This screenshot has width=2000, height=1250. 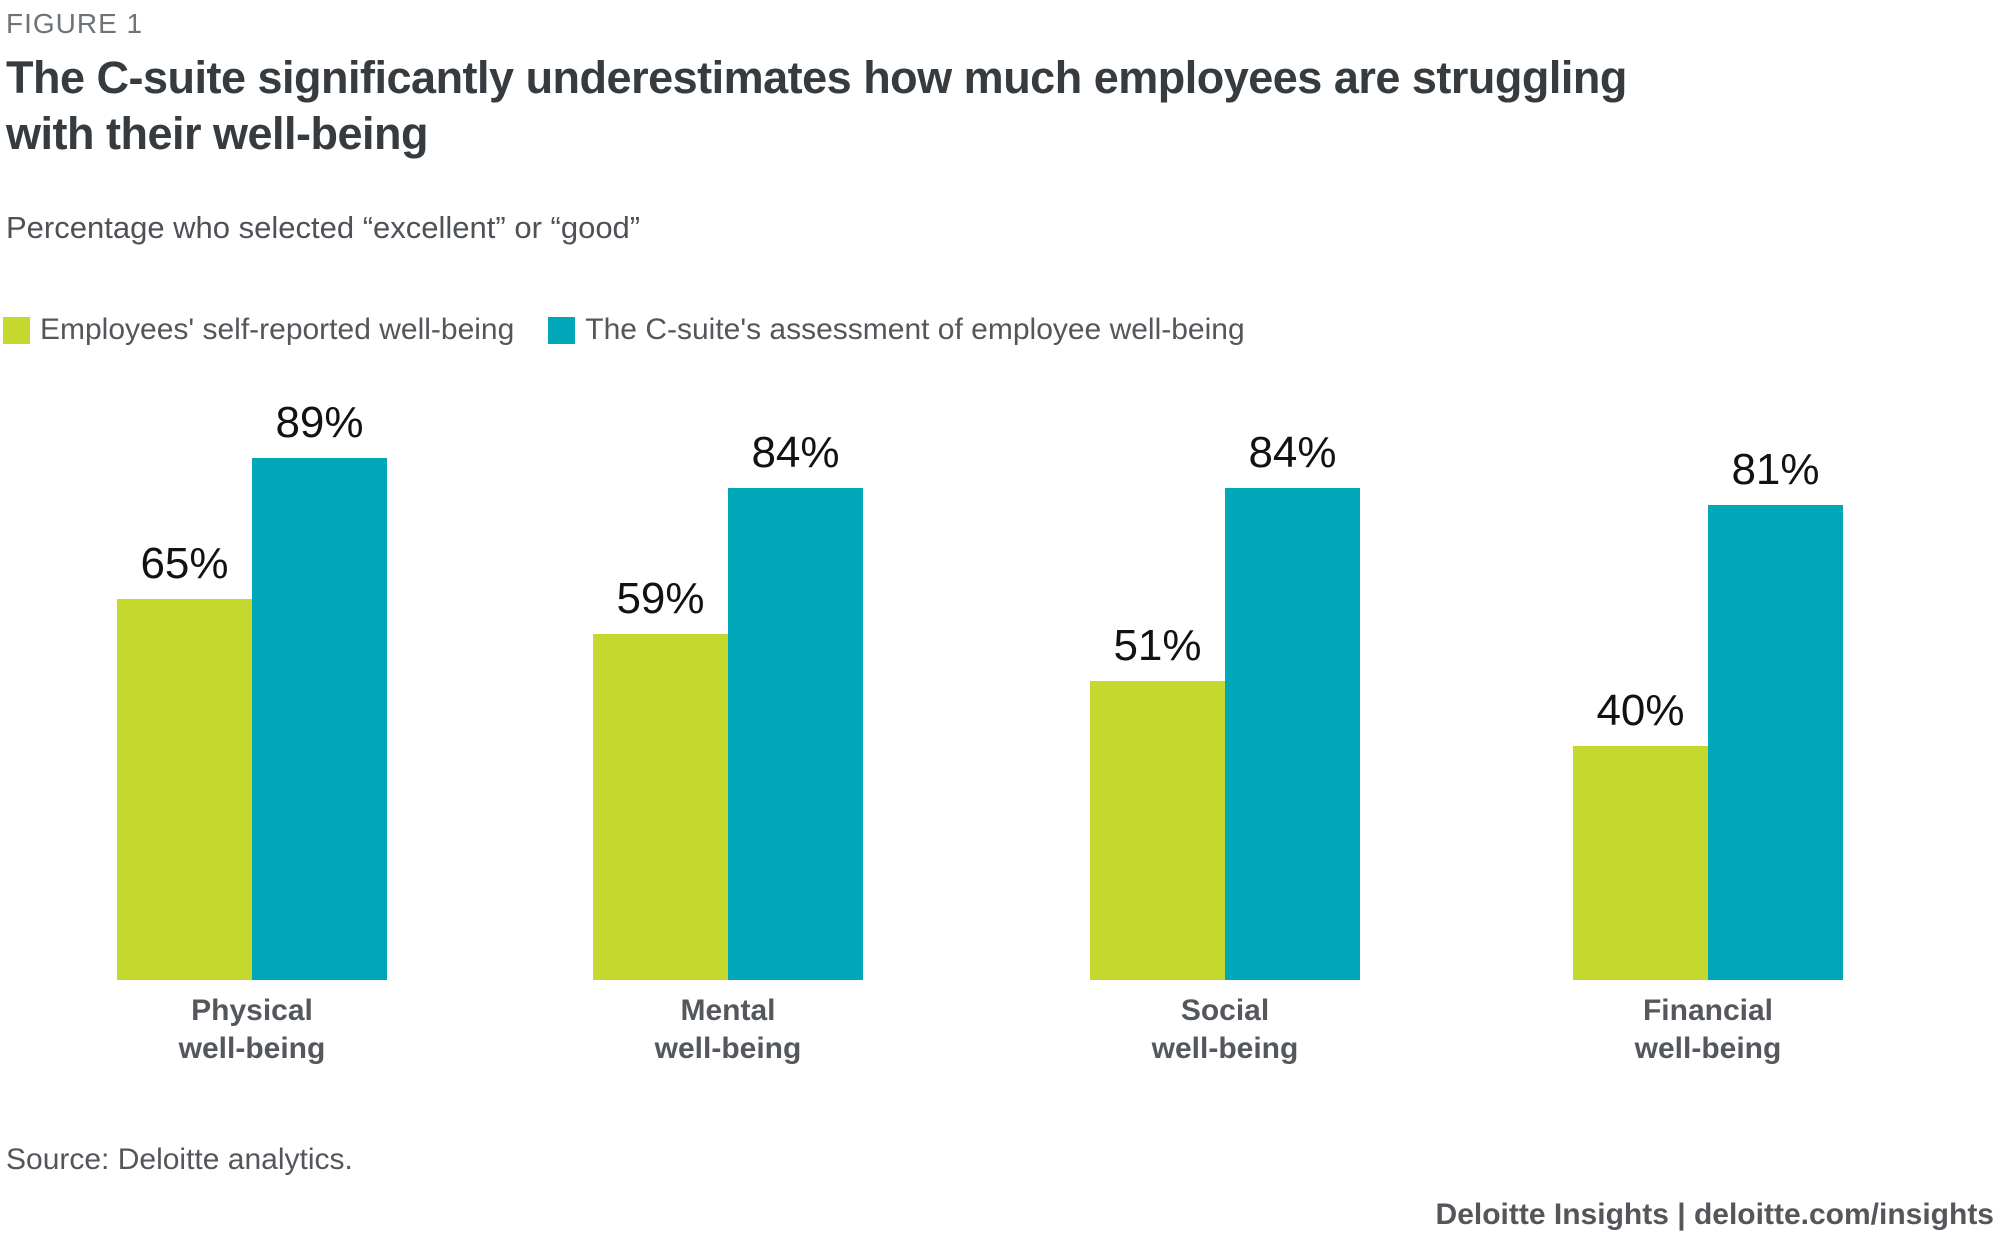 I want to click on bar-col-social-employee: 51%, so click(x=1157, y=802).